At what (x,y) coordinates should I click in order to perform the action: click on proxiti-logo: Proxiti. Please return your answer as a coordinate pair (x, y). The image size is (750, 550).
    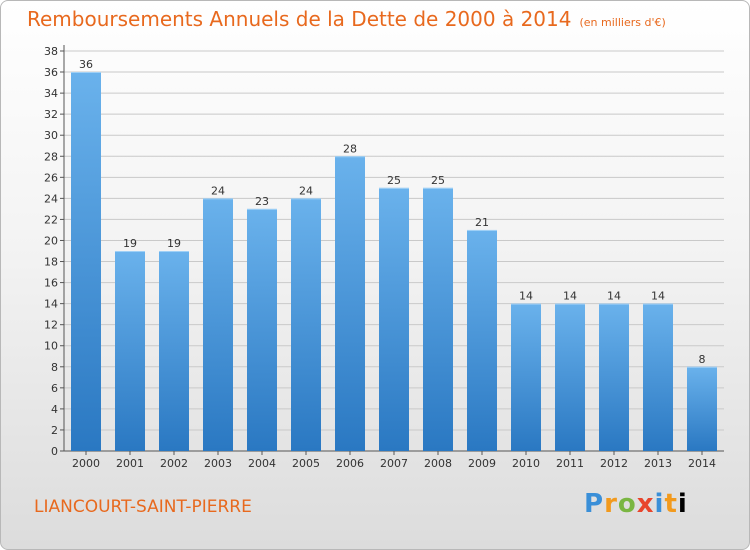
    Looking at the image, I should click on (636, 504).